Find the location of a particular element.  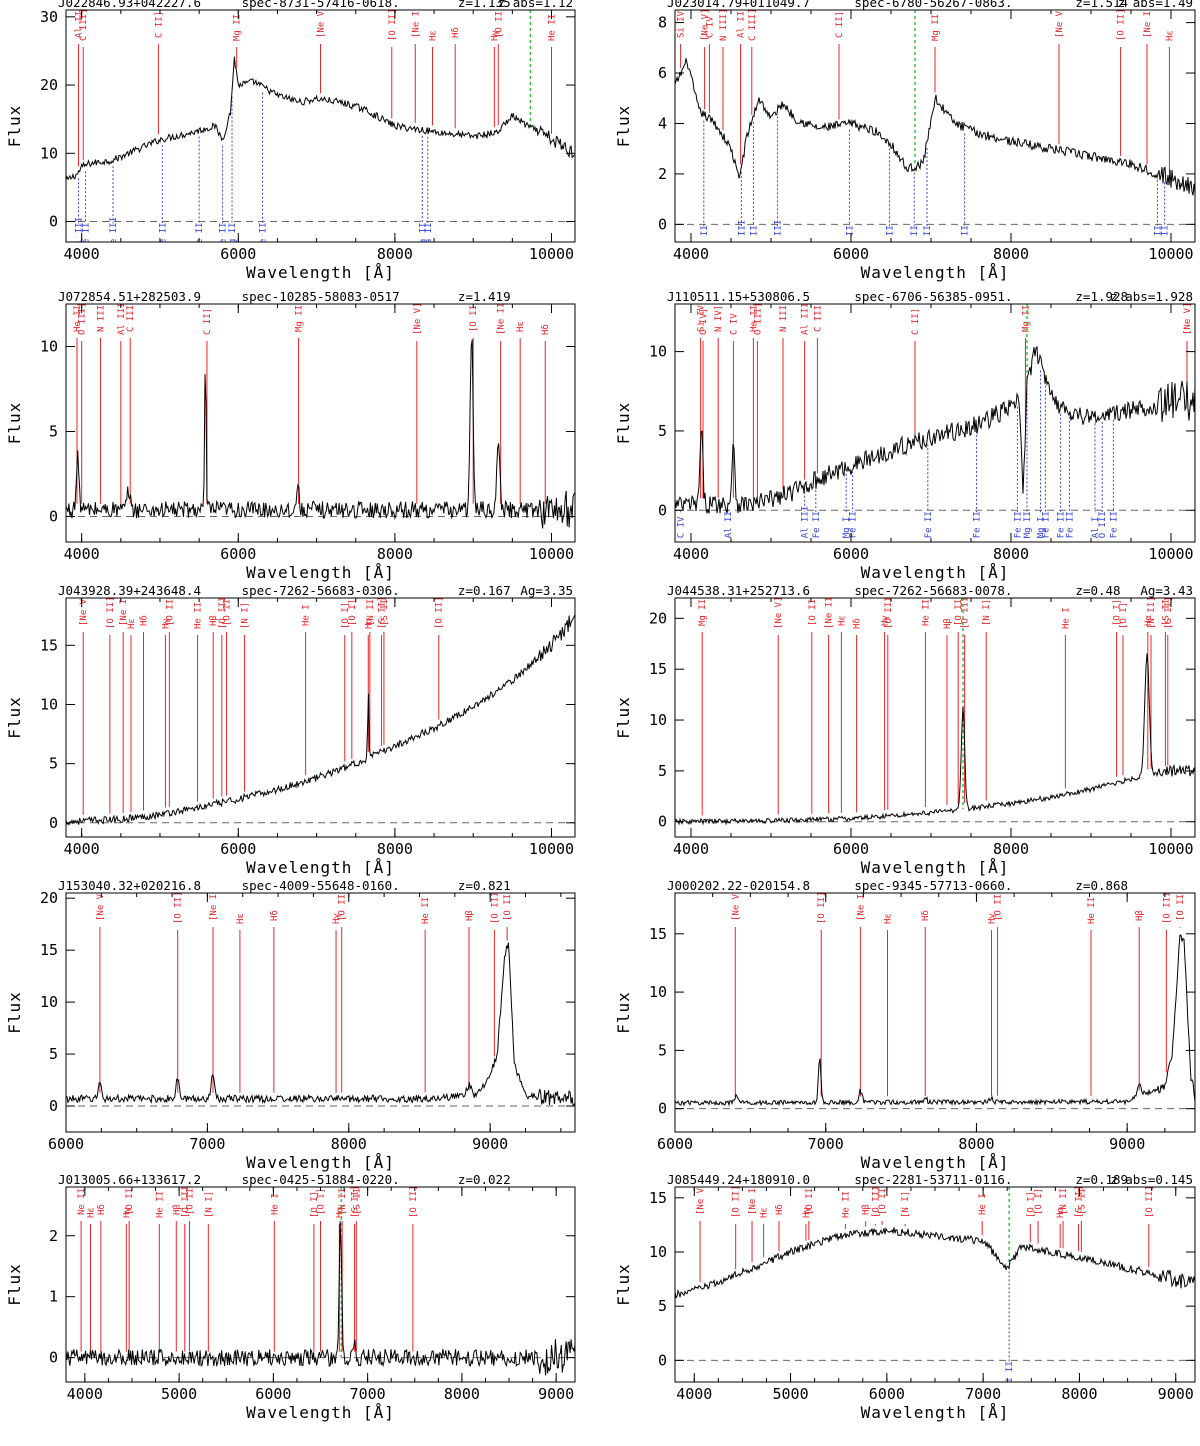

emission-line-label: O III] is located at coordinates (758, 318).